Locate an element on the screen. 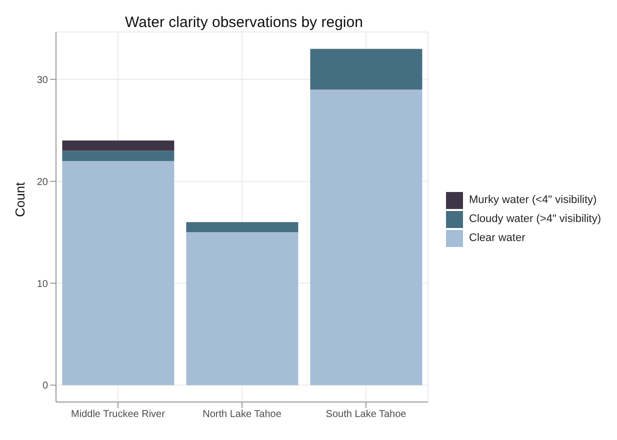  y-tick-label: 20 is located at coordinates (42, 182).